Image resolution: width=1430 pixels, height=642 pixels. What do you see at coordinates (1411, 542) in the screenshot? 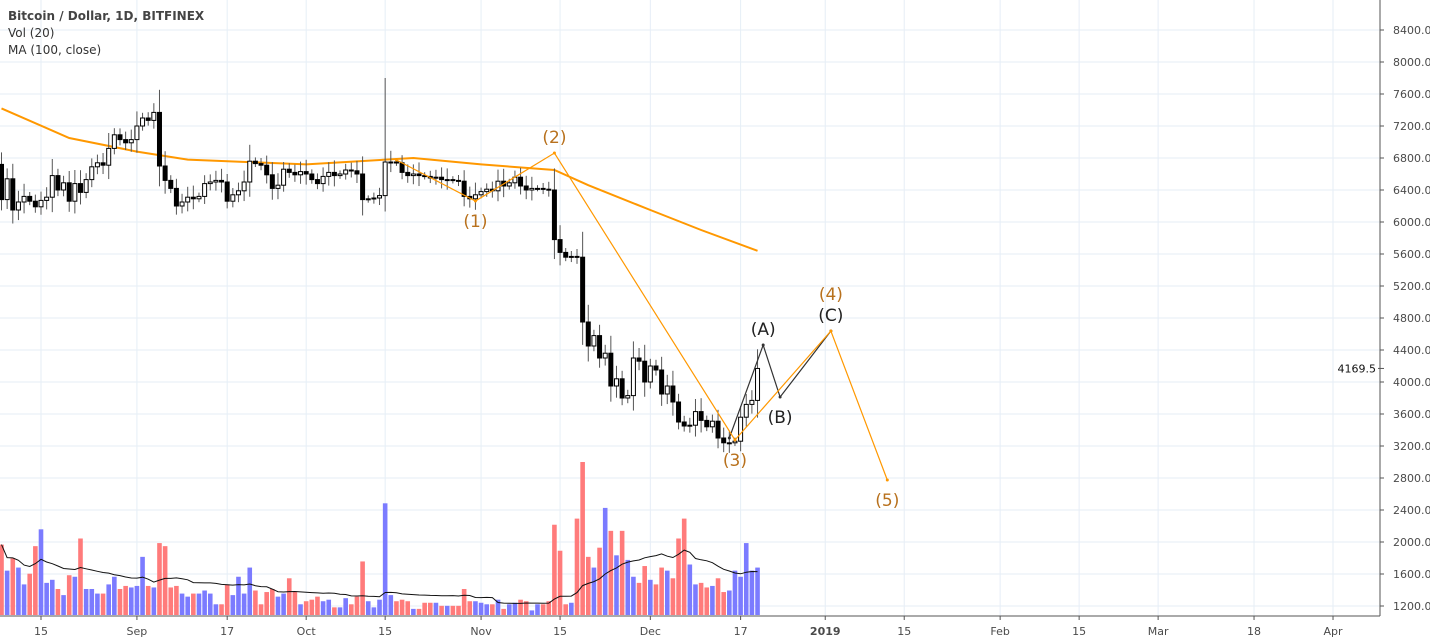
I see `price-tick-label: 2000.0` at bounding box center [1411, 542].